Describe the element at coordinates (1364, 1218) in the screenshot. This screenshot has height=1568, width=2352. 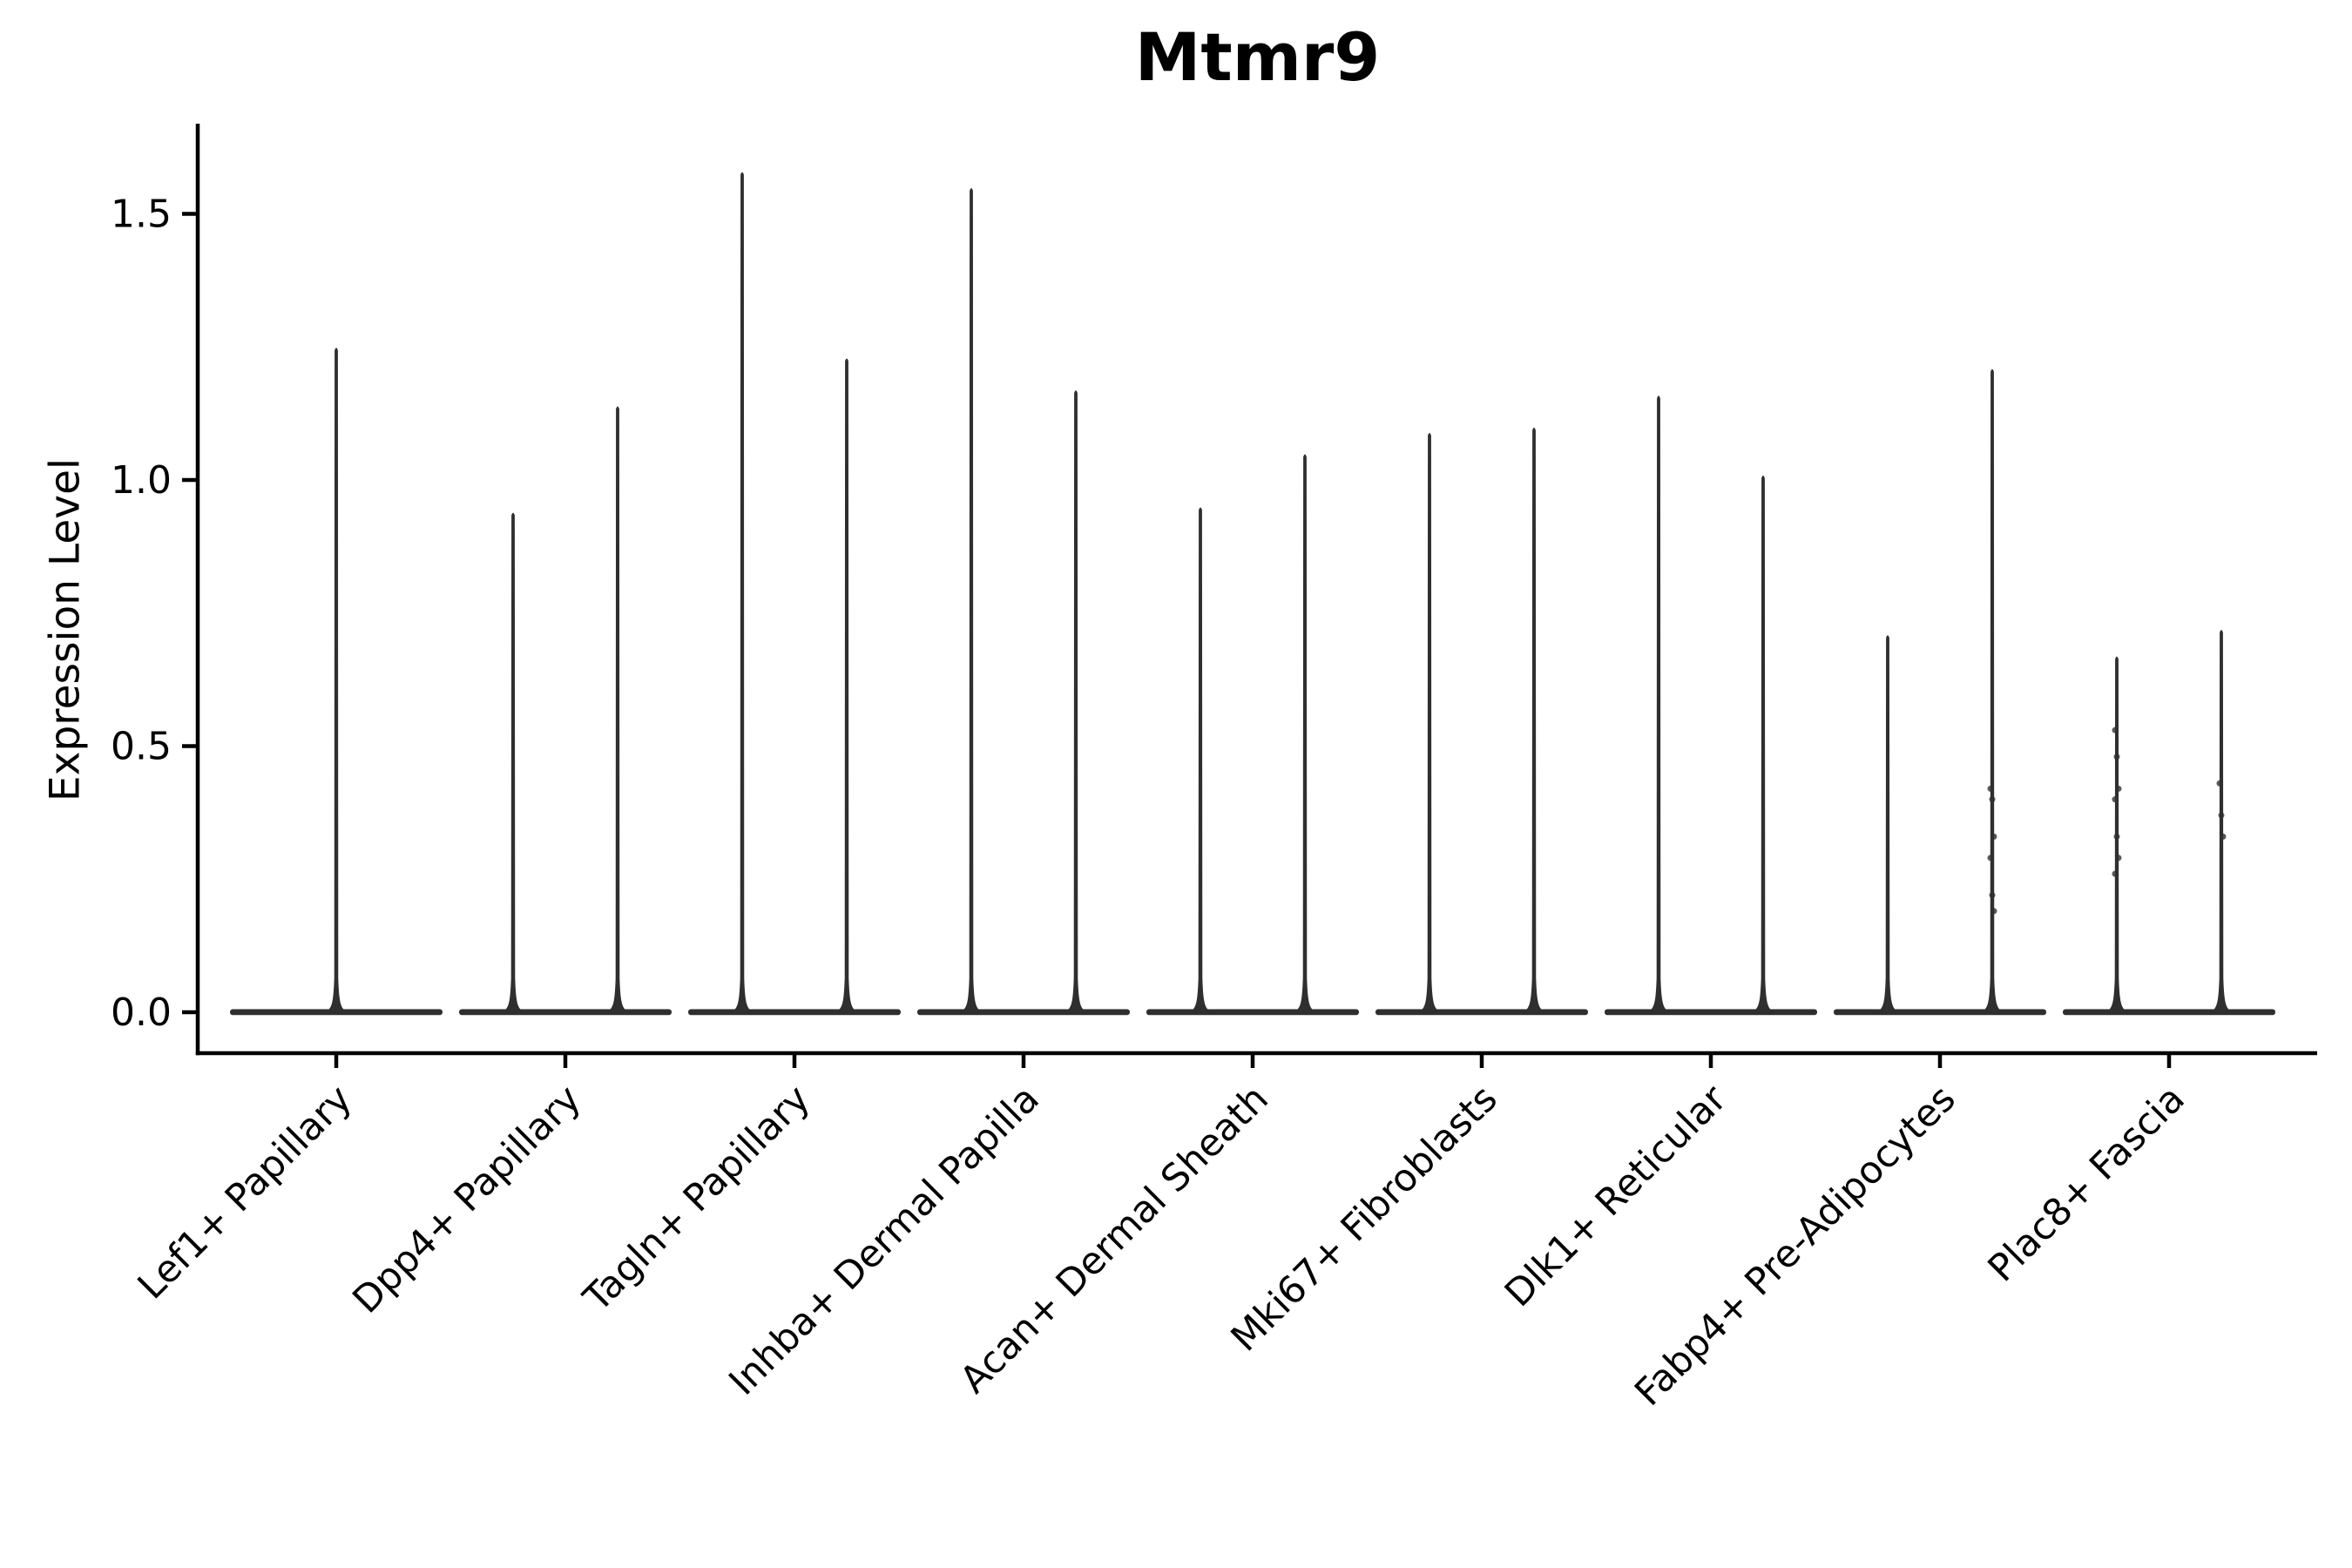
I see `x-tick-label: Mki67+ Fibroblasts` at that location.